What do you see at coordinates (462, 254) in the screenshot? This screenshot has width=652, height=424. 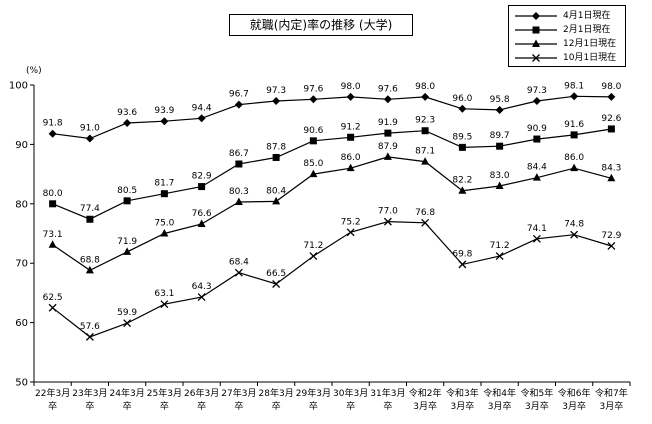 I see `data-label: 69.8` at bounding box center [462, 254].